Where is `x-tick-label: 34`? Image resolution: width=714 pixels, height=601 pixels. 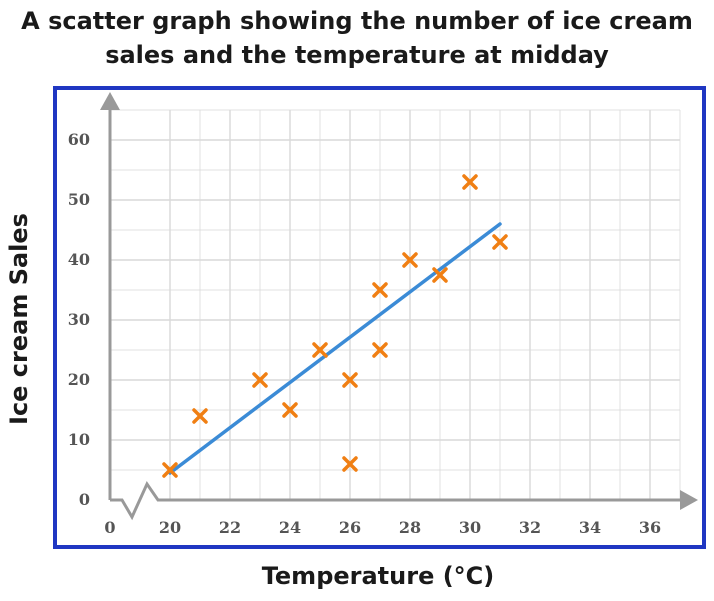 x-tick-label: 34 is located at coordinates (590, 527).